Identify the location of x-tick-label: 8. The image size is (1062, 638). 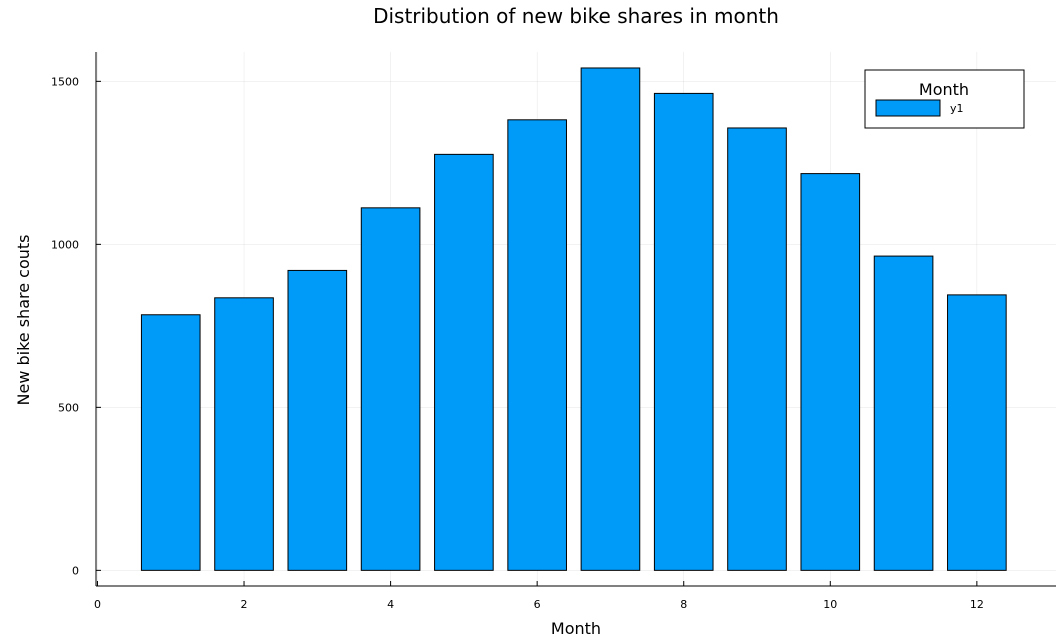
(683, 604).